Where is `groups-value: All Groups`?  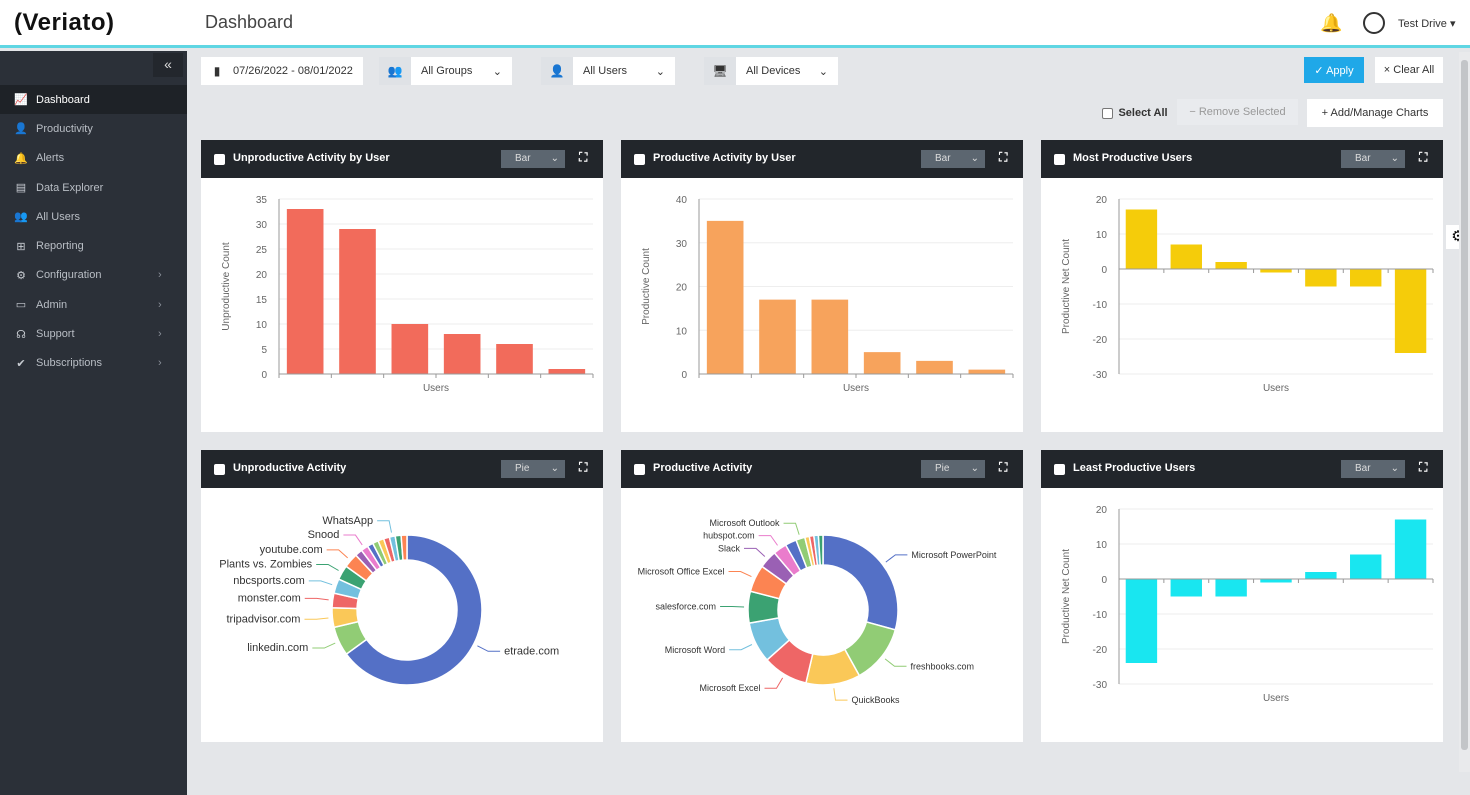
groups-value: All Groups is located at coordinates (447, 71).